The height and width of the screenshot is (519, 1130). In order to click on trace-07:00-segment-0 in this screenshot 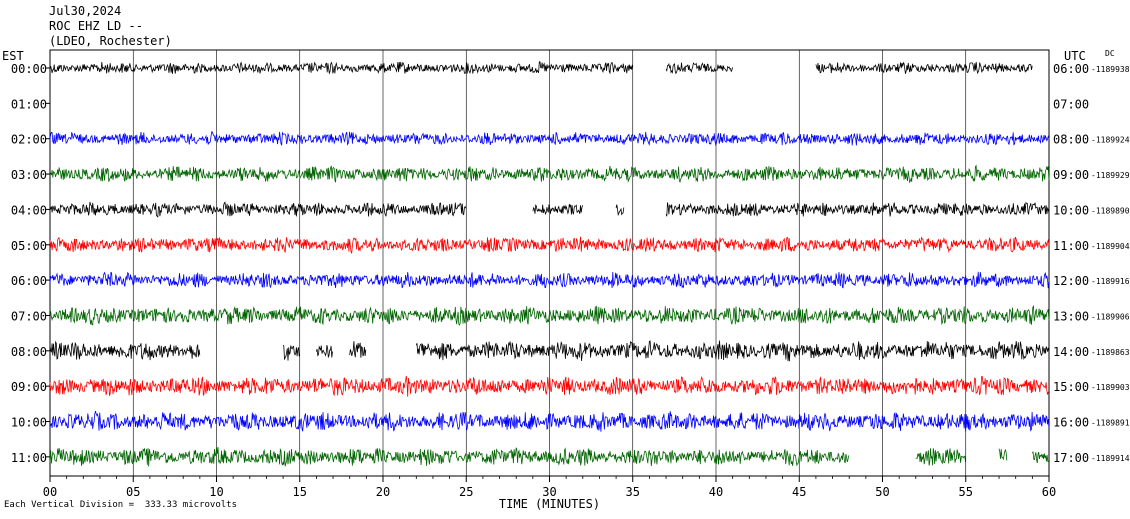, I will do `click(549, 315)`.